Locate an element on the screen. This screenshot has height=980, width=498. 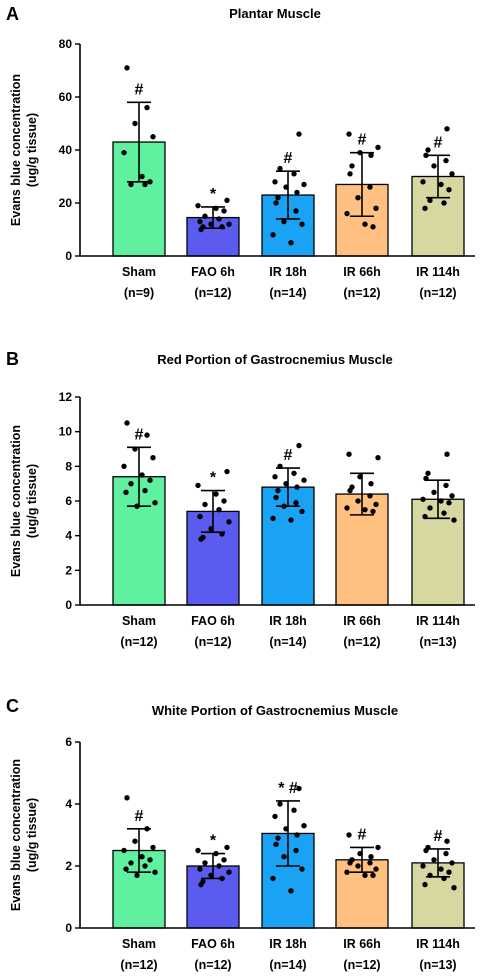
y-tick-label: 12 is located at coordinates (66, 397).